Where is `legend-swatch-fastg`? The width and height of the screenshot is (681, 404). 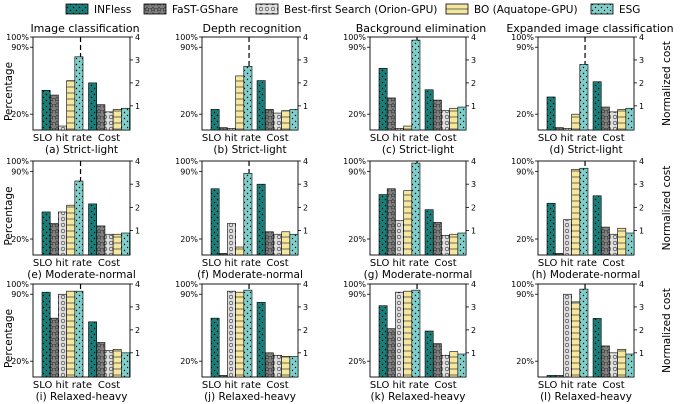 legend-swatch-fastg is located at coordinates (155, 9).